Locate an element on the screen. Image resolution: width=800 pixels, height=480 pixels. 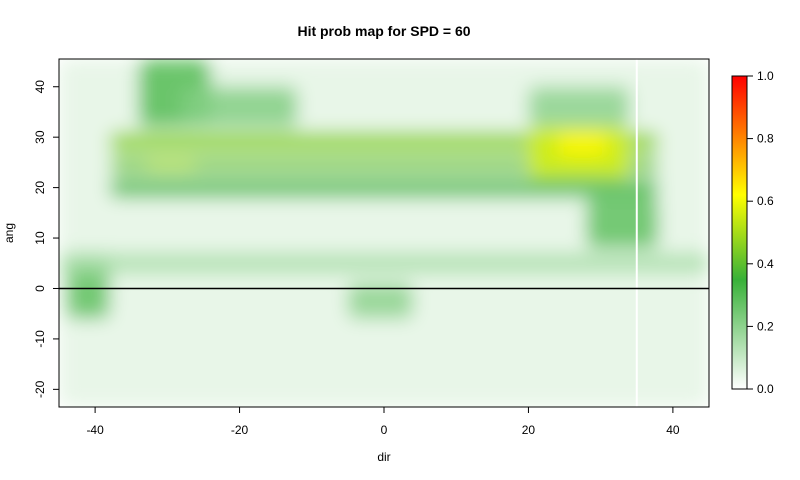
x-axis-label: dir is located at coordinates (383, 457).